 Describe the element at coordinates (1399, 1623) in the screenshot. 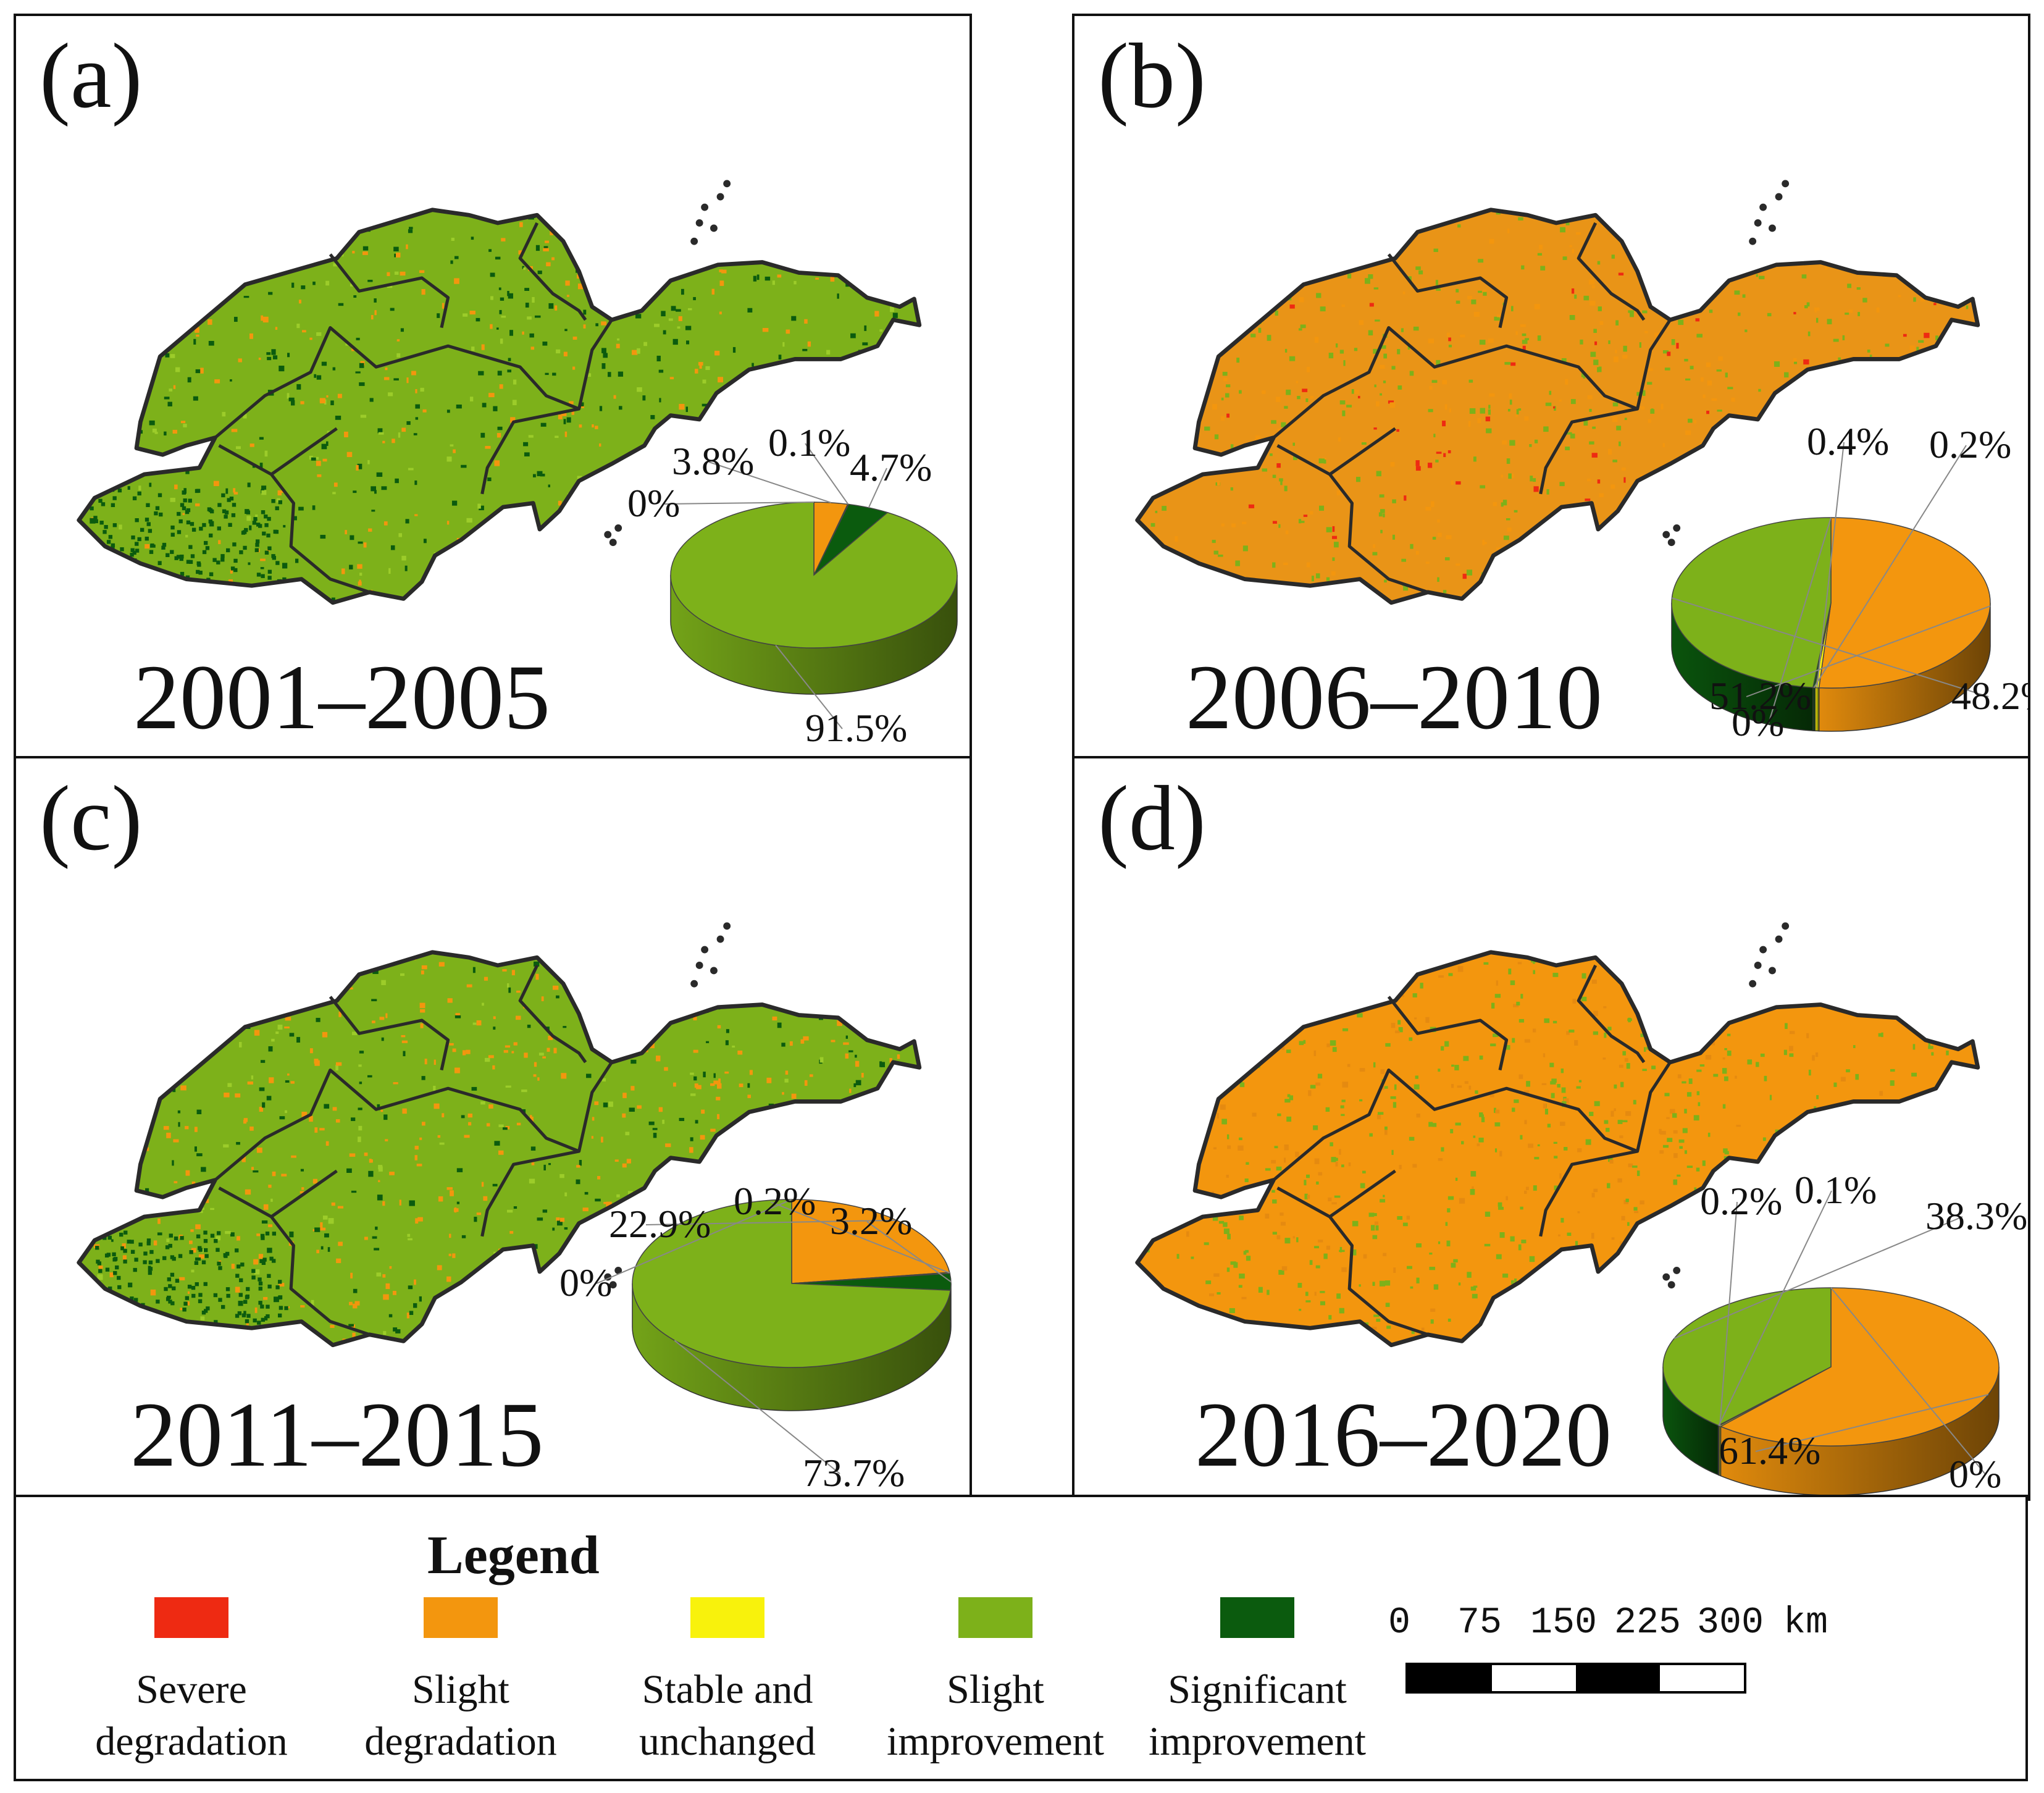

I see `scale-tick: 0` at that location.